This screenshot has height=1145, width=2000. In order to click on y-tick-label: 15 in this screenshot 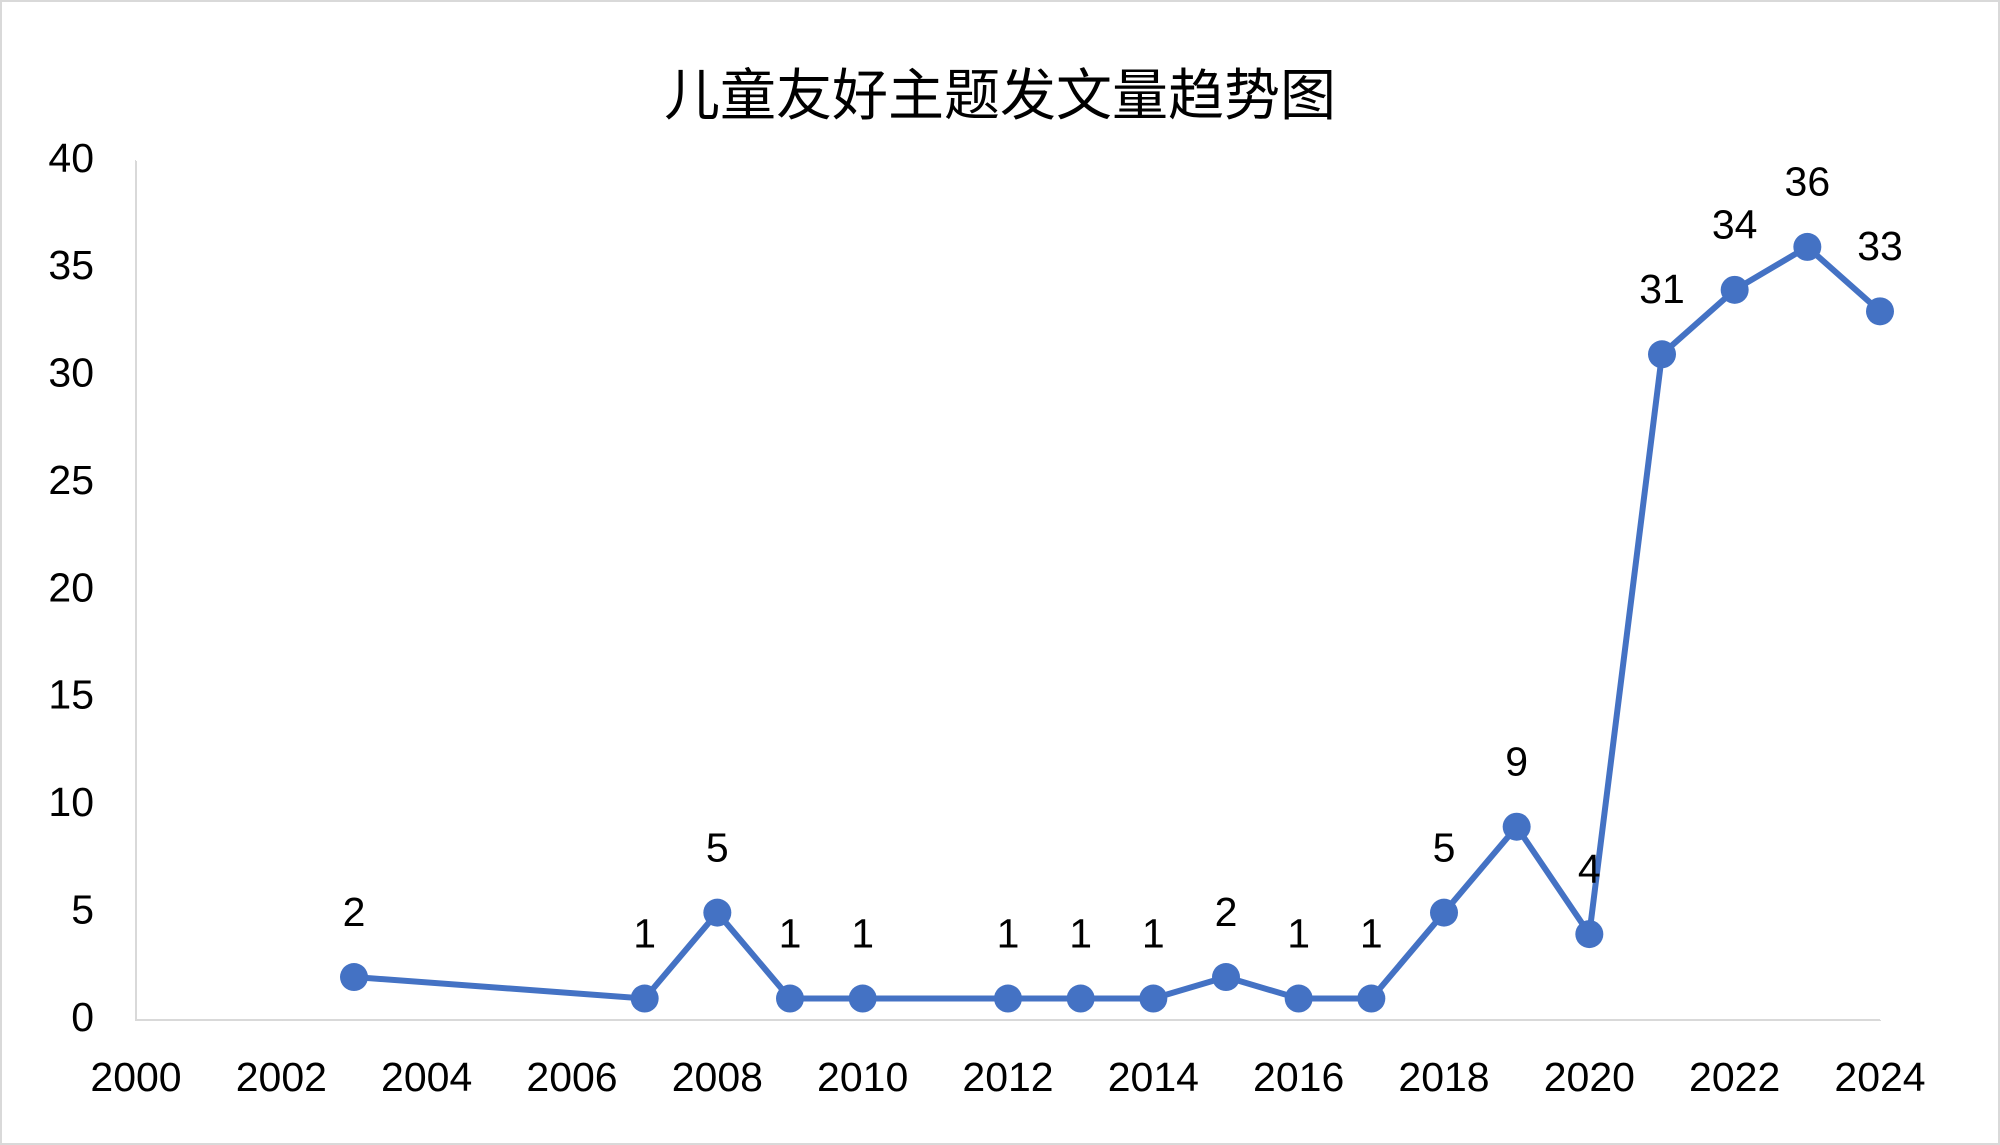, I will do `click(71, 695)`.